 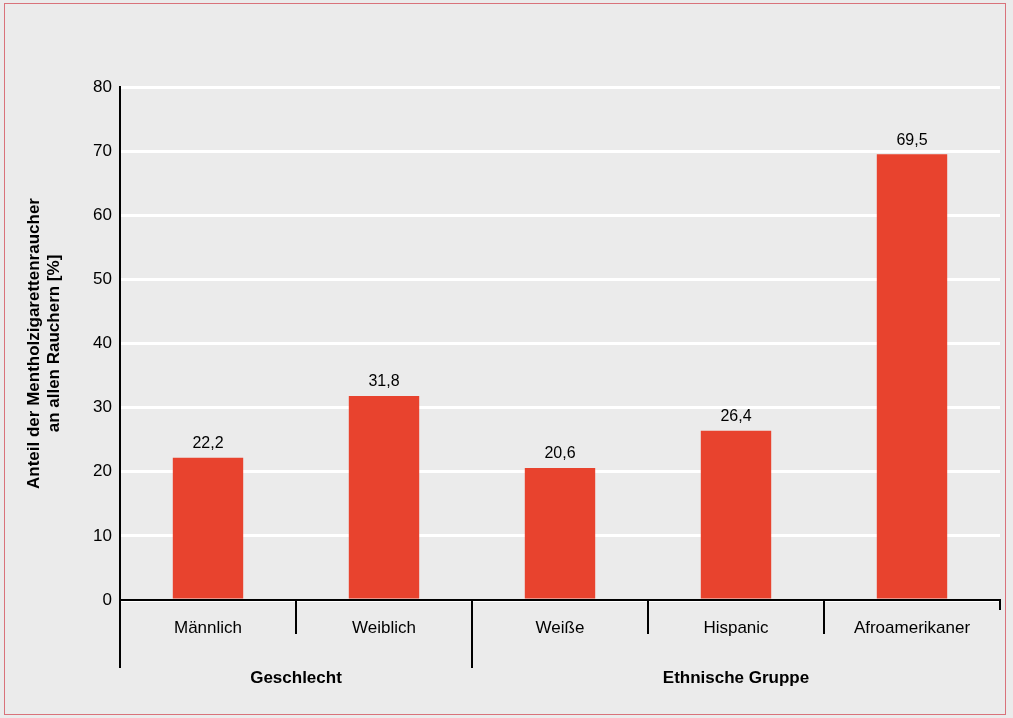 I want to click on x-tick-label: Männlich, so click(x=208, y=627).